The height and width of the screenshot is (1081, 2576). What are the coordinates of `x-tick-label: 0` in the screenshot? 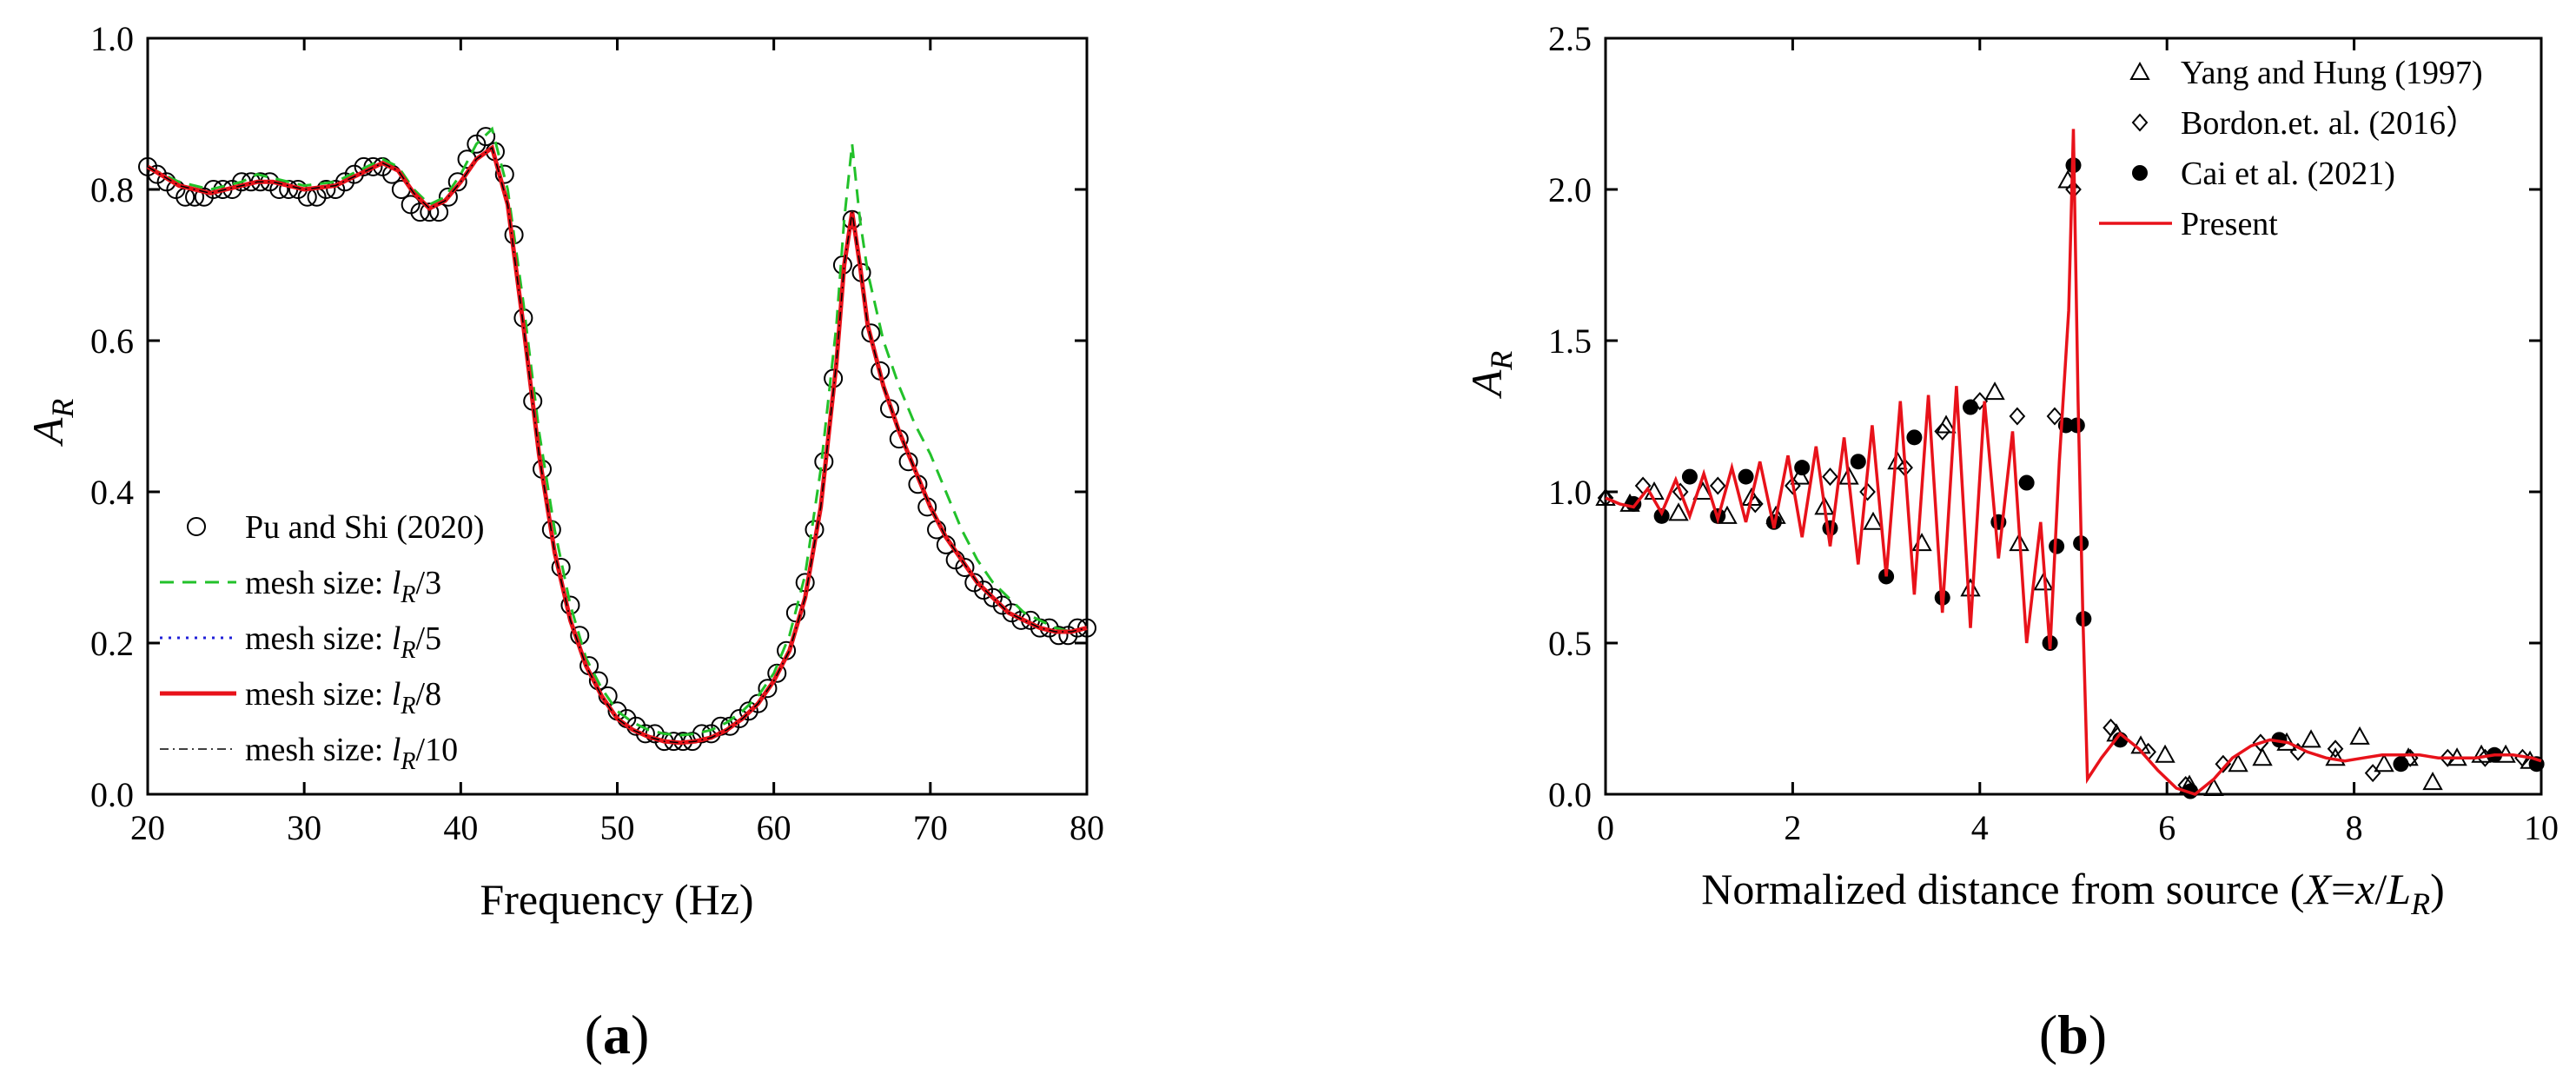 It's located at (1605, 827).